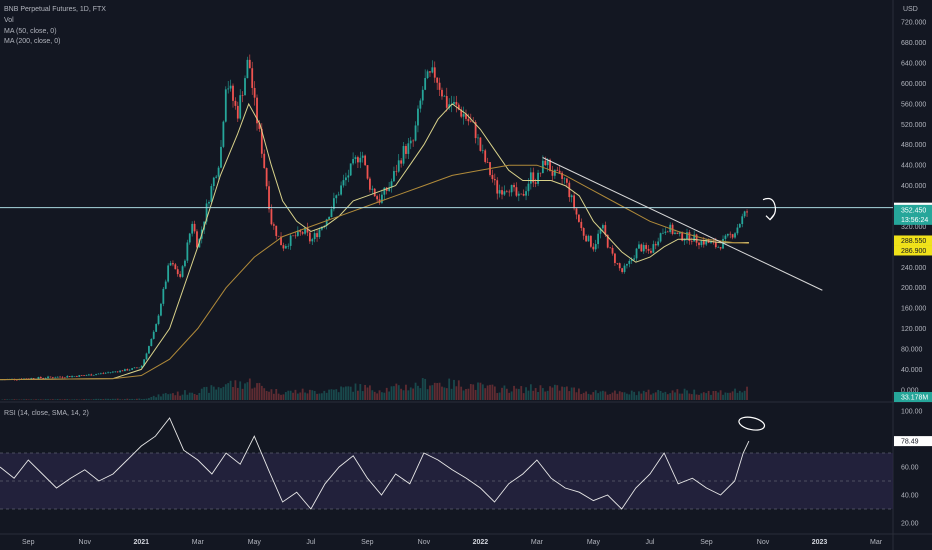 The height and width of the screenshot is (550, 932). Describe the element at coordinates (763, 542) in the screenshot. I see `time-tick-label: Nov` at that location.